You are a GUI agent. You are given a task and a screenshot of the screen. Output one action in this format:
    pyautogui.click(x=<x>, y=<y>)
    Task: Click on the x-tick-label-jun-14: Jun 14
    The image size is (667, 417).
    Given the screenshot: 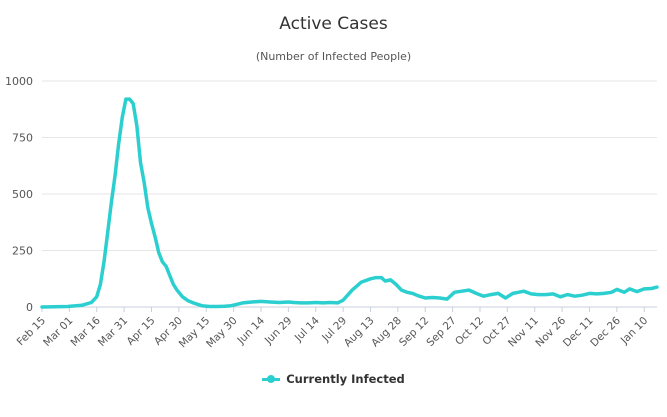 What is the action you would take?
    pyautogui.click(x=251, y=330)
    